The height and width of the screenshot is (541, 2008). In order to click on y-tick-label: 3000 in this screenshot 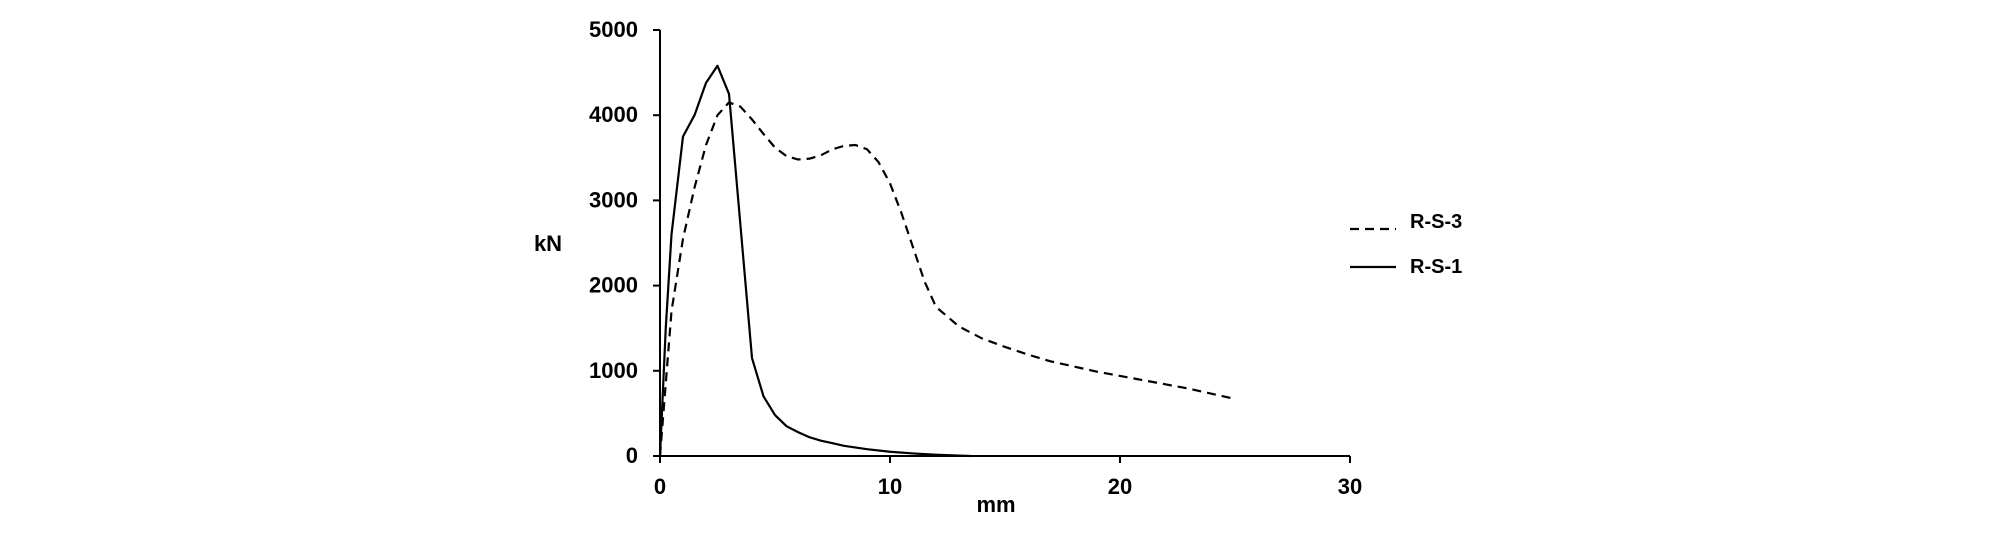, I will do `click(613, 199)`.